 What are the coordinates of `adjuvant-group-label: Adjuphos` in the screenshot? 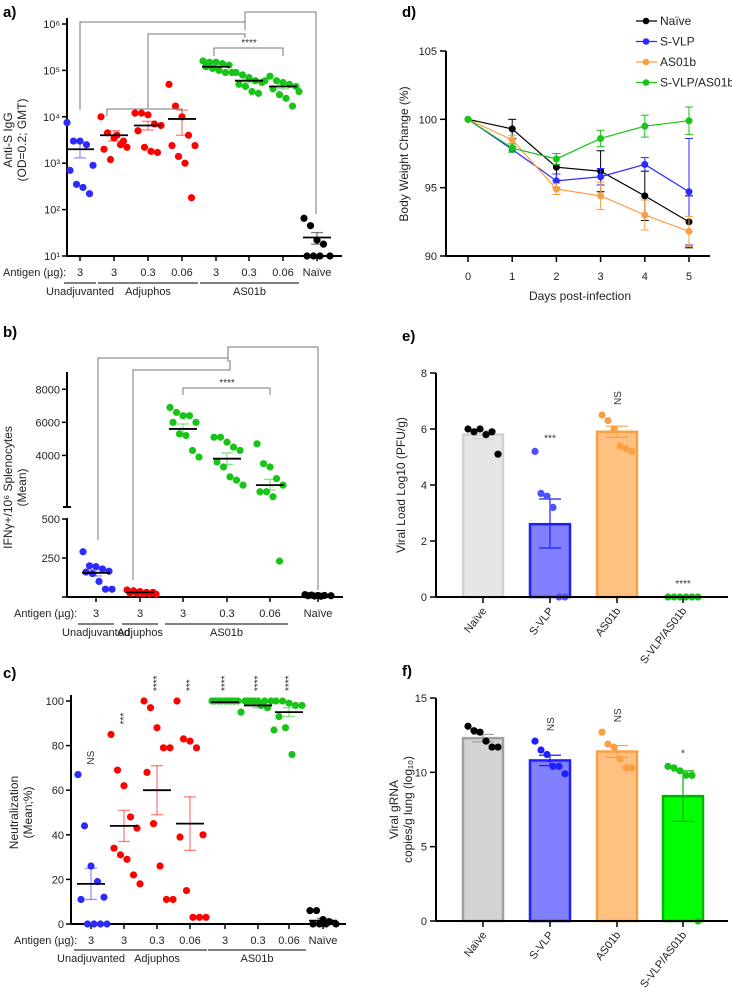 It's located at (140, 633).